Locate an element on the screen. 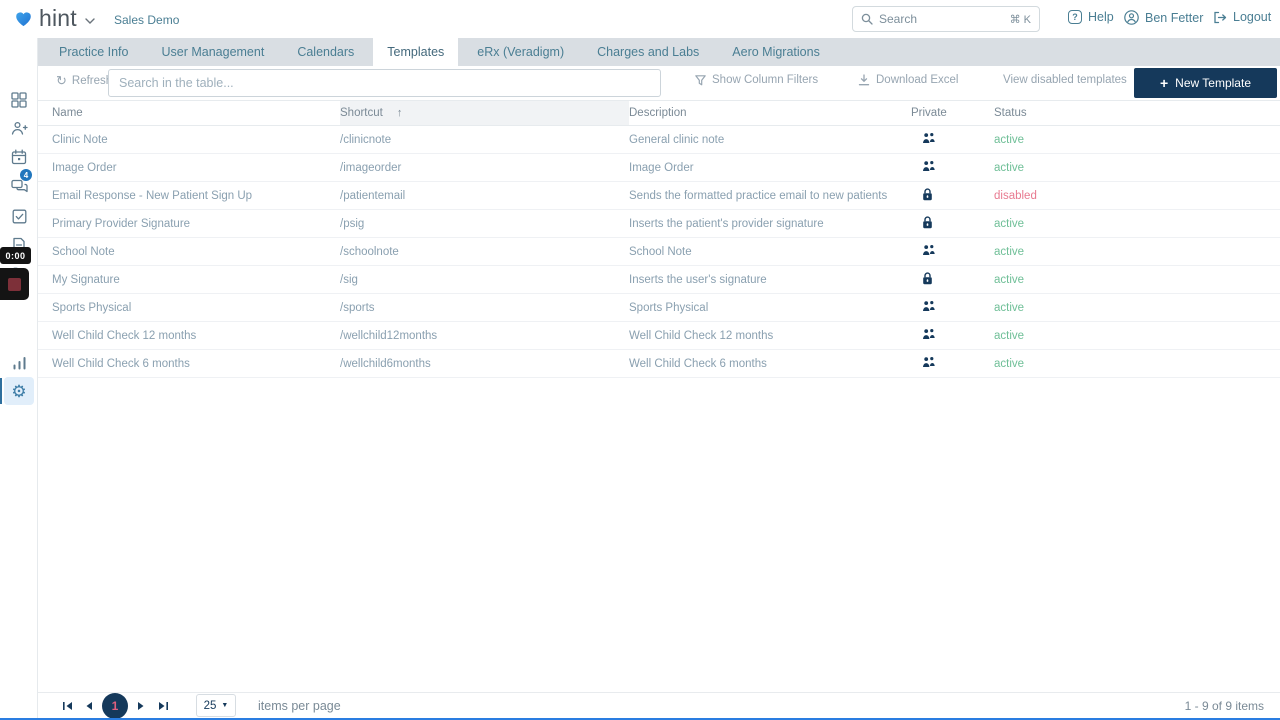  next-page-button is located at coordinates (141, 706).